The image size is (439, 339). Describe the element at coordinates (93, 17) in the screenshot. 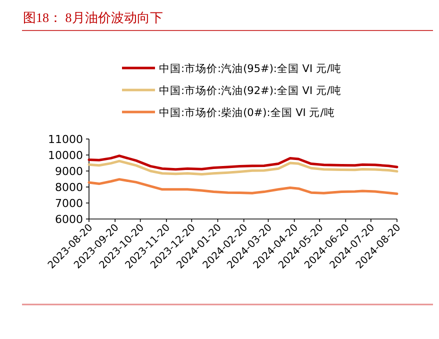

I see `chart-title: 图18： 8月油价波动向下` at that location.